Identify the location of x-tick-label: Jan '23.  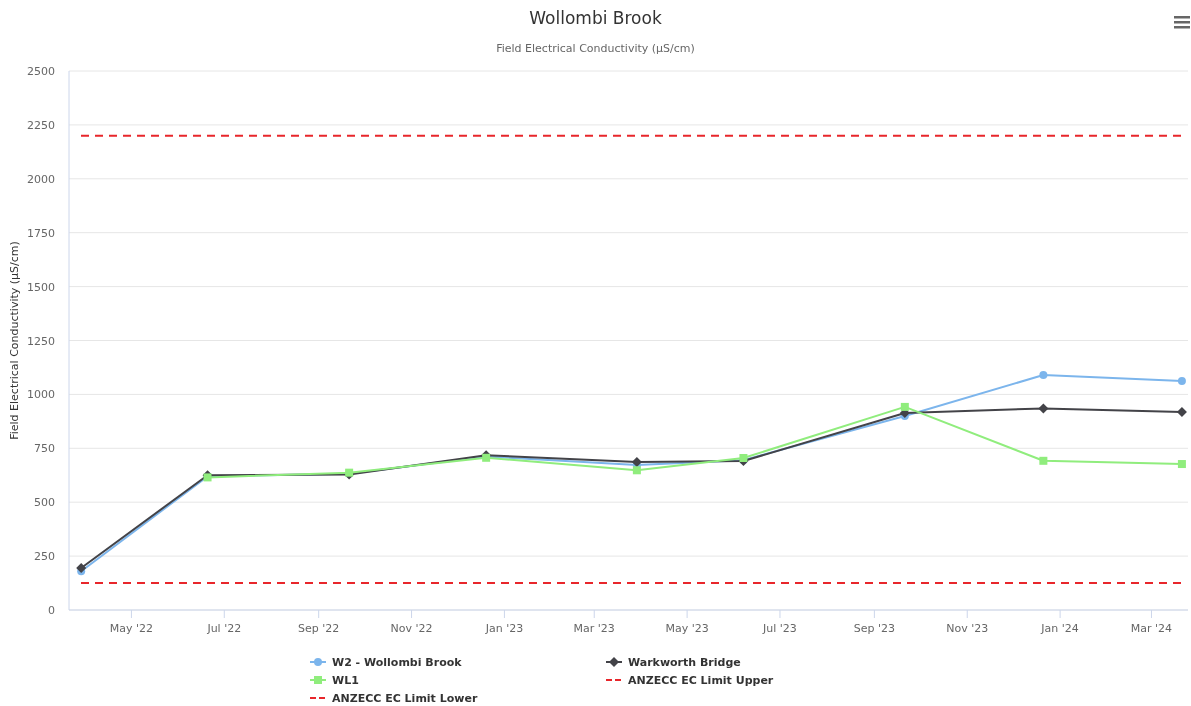
(504, 628).